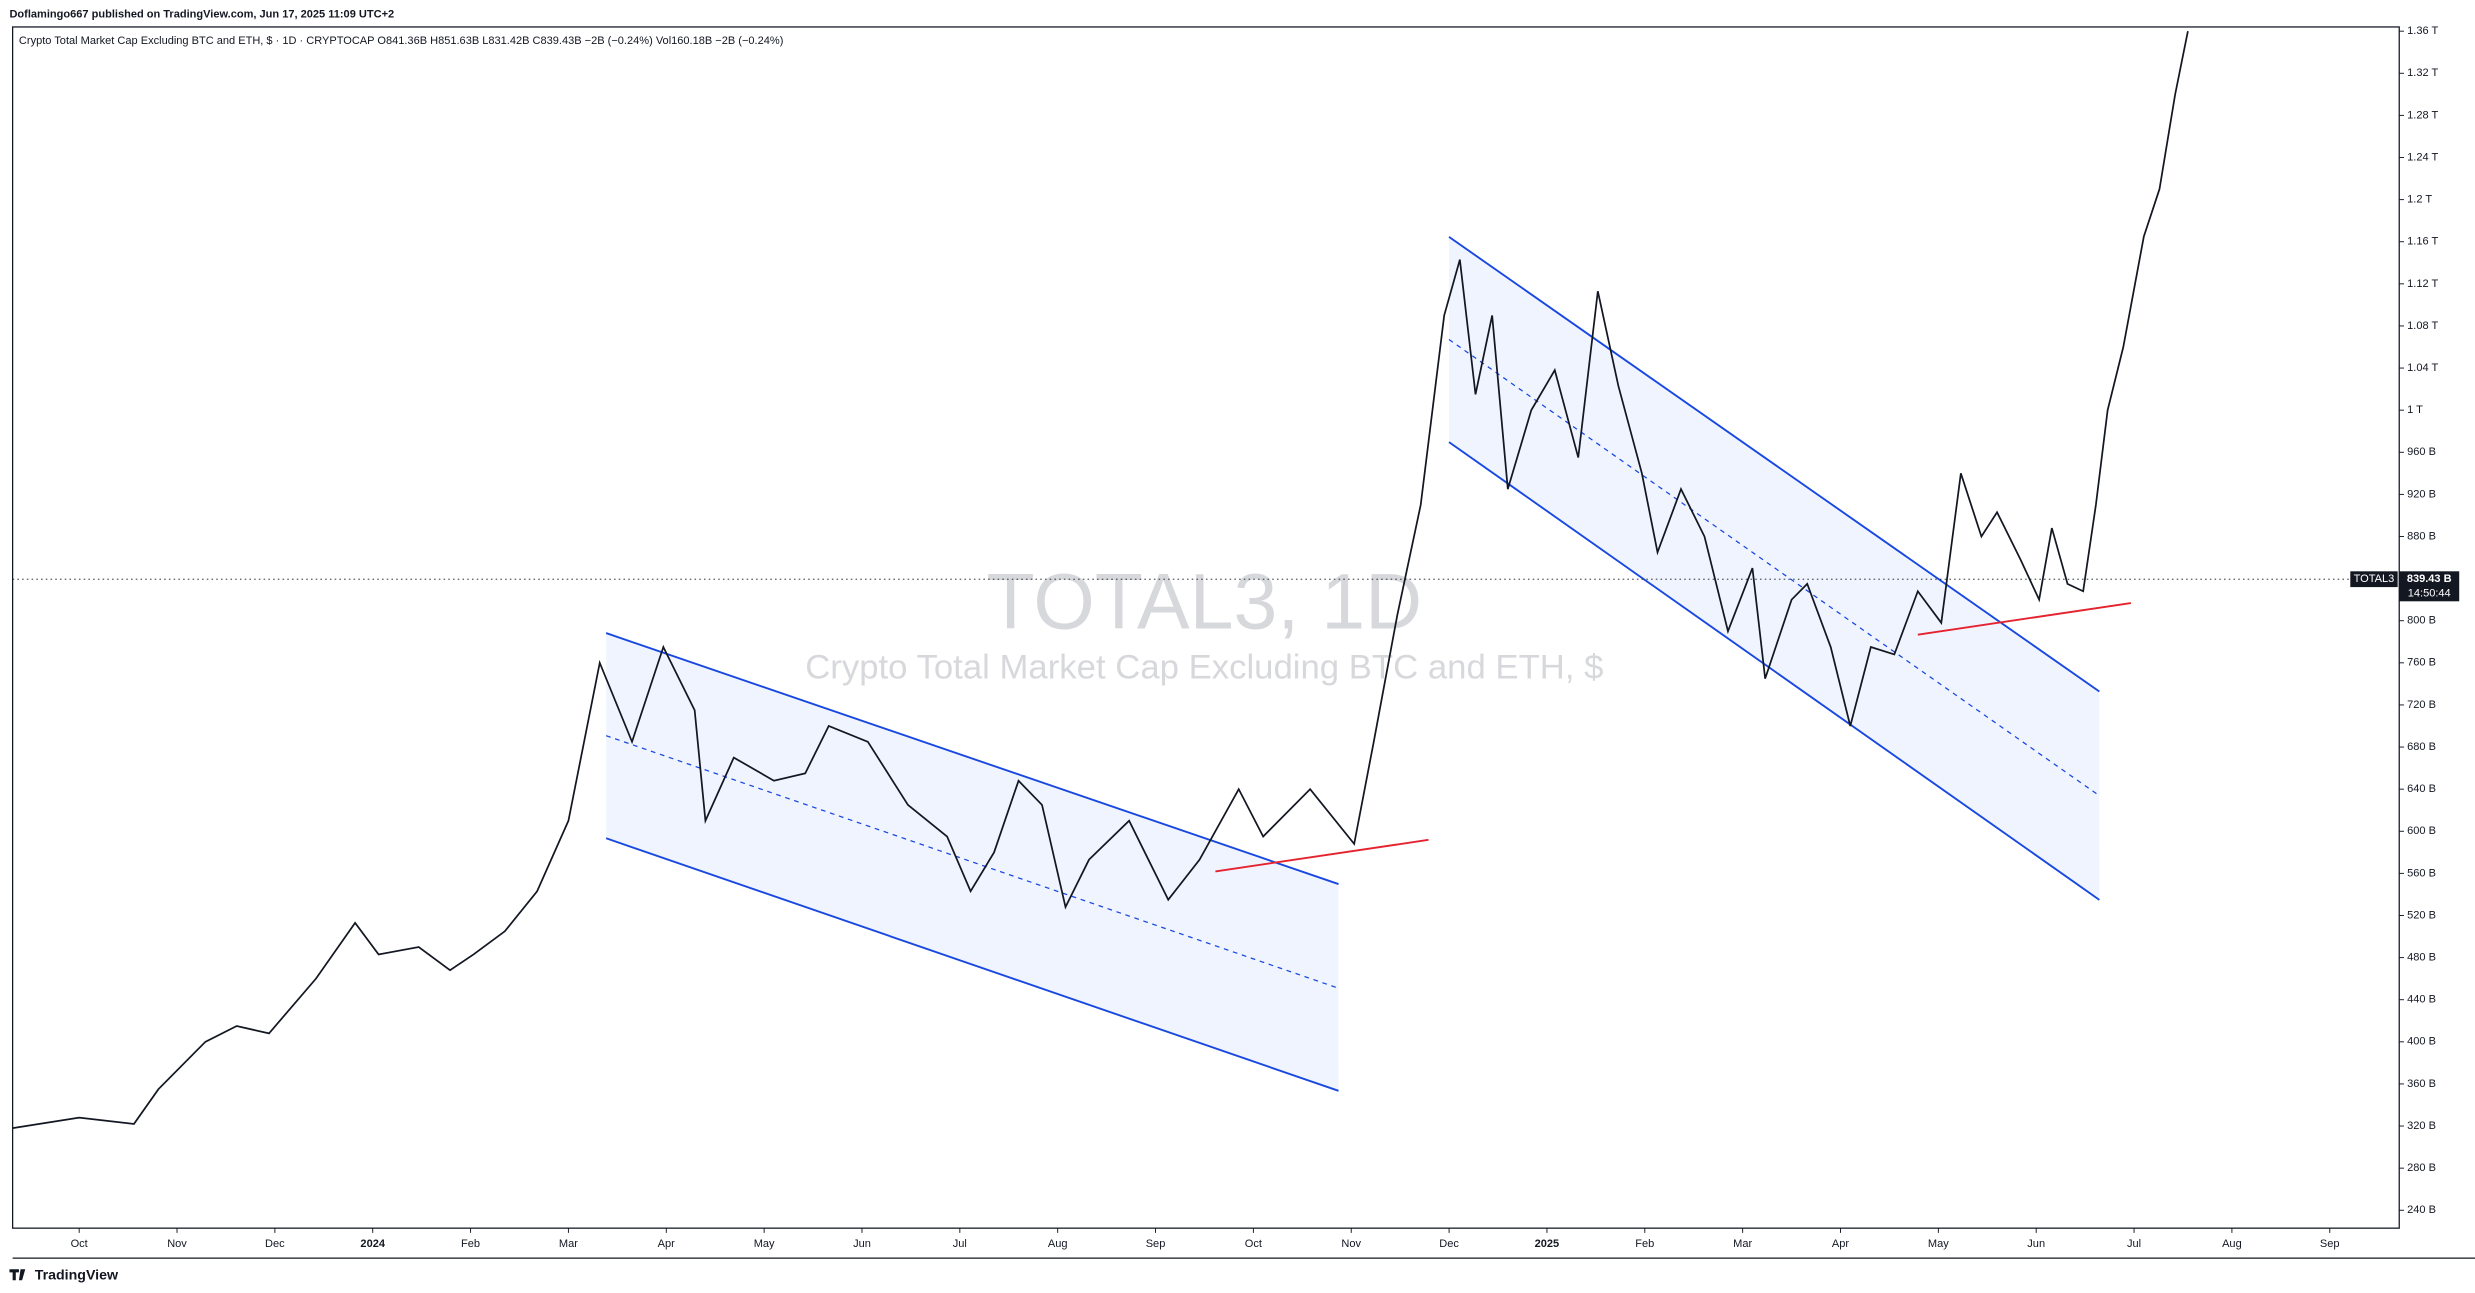 Image resolution: width=2475 pixels, height=1293 pixels. I want to click on y-tick-label: 560 B, so click(2421, 873).